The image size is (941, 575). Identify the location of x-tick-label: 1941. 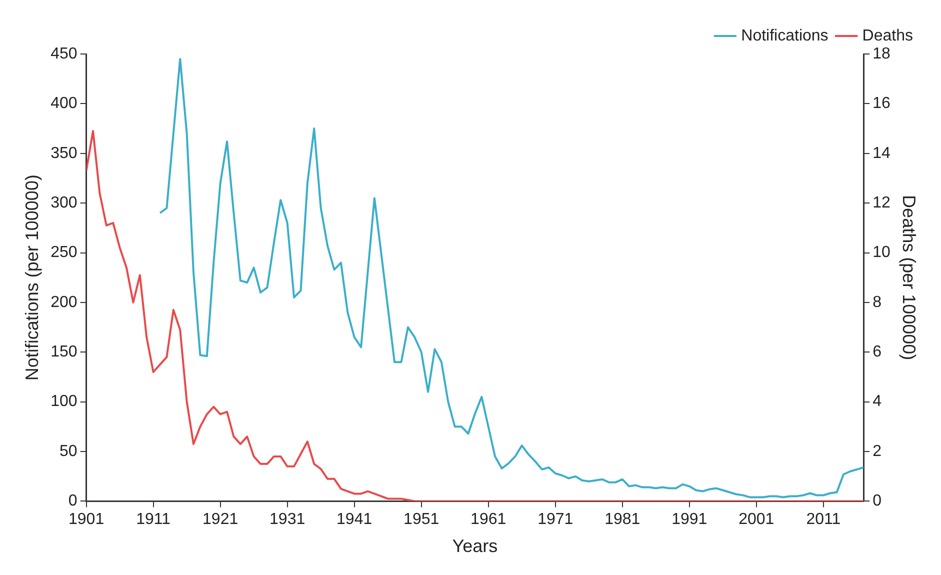
(354, 519).